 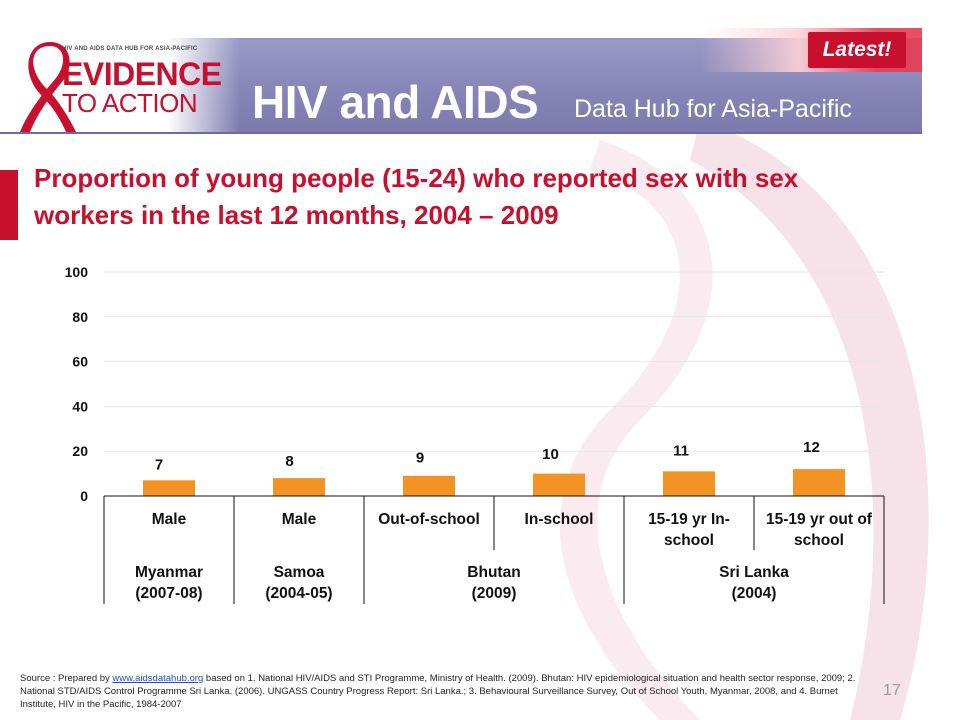 What do you see at coordinates (892, 690) in the screenshot?
I see `page-number: 17` at bounding box center [892, 690].